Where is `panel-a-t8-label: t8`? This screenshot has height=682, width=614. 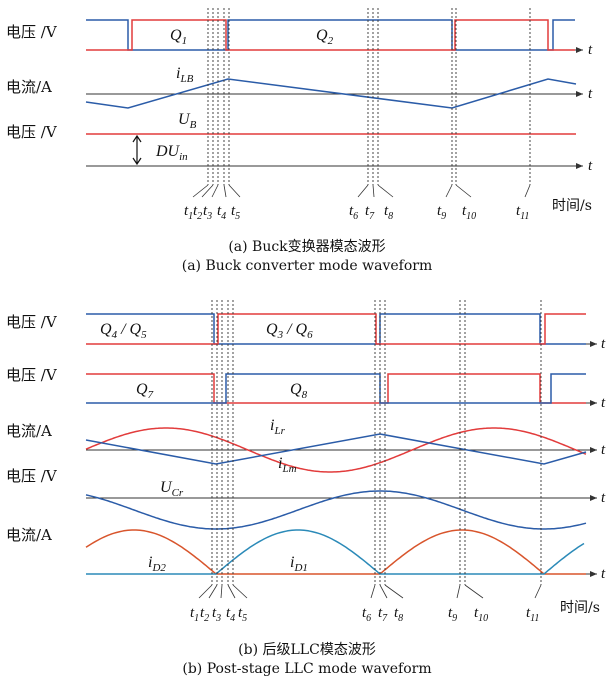 panel-a-t8-label: t8 is located at coordinates (388, 212).